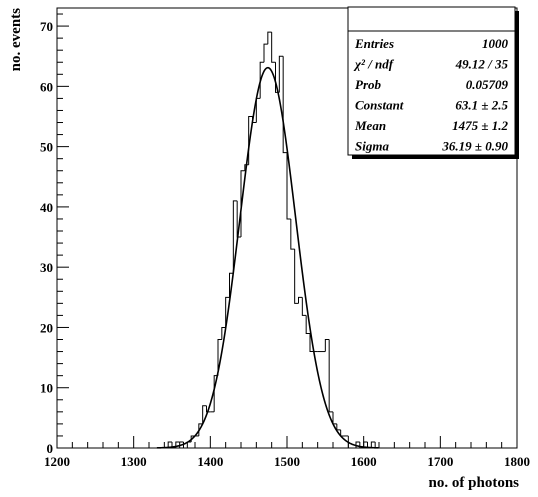 This screenshot has width=538, height=497. Describe the element at coordinates (210, 461) in the screenshot. I see `x-tick-label: 1400` at that location.